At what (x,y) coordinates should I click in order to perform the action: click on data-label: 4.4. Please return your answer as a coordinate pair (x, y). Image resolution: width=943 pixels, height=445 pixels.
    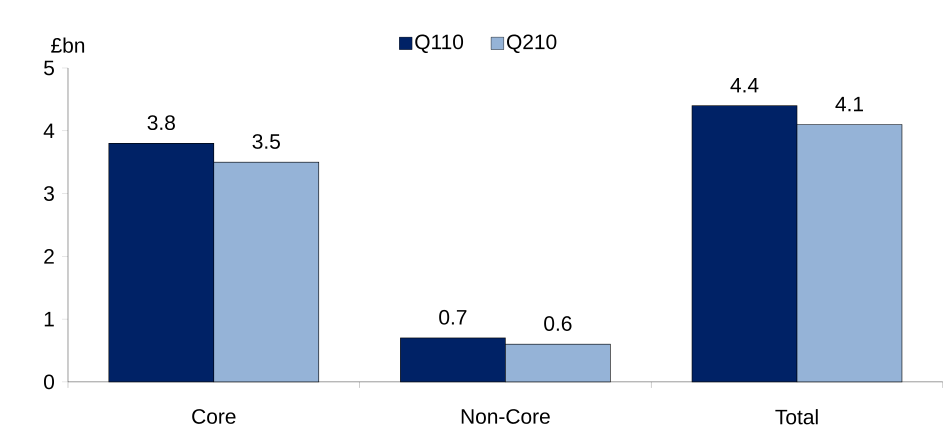
    Looking at the image, I should click on (744, 85).